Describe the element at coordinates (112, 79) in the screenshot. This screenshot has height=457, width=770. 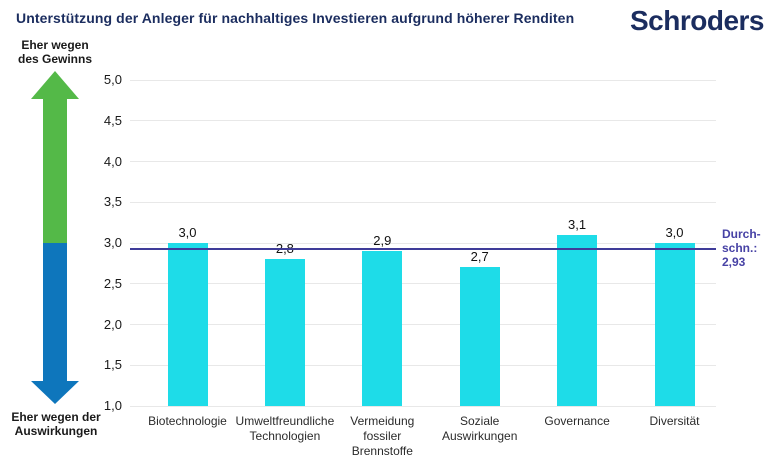
I see `y-axis-tick-label: 5,0` at that location.